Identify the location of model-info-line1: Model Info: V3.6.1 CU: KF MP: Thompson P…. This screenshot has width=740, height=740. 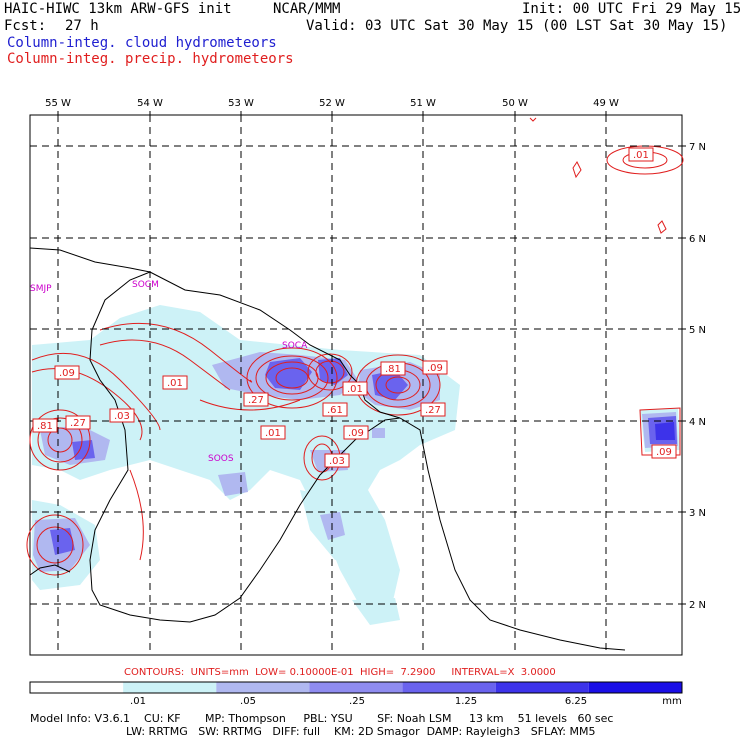
(322, 718).